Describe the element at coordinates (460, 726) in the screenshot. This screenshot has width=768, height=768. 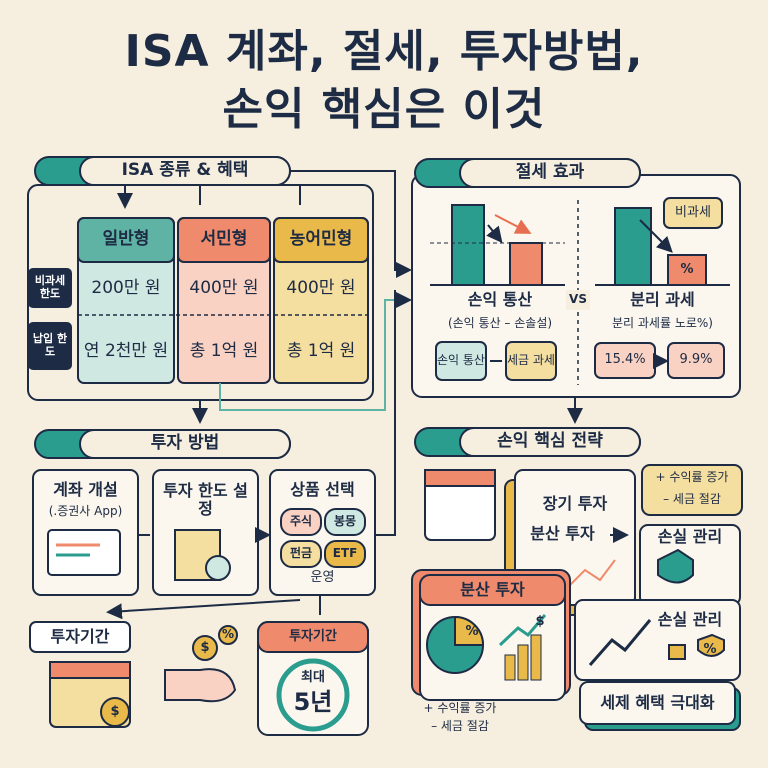
I see `note-line: – 세금 절감` at that location.